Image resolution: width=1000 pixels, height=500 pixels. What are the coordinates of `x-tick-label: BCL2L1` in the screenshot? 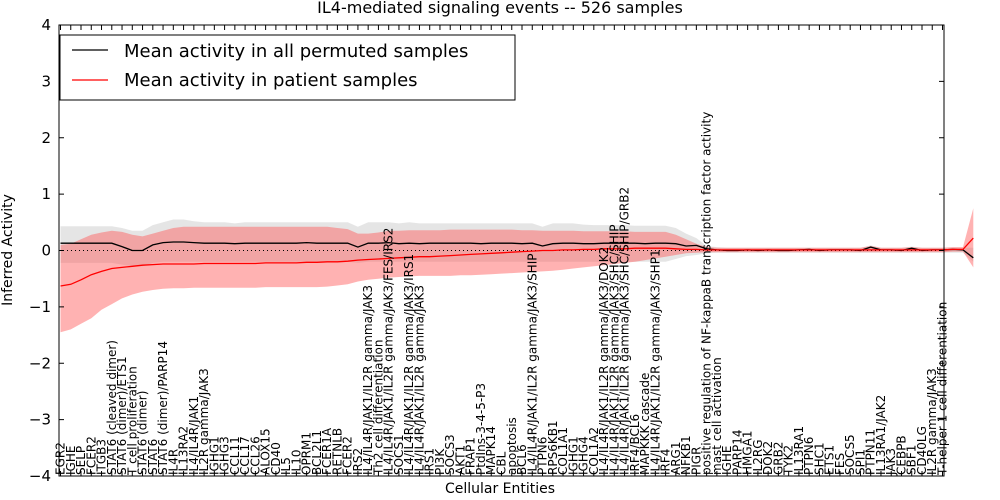 It's located at (317, 452).